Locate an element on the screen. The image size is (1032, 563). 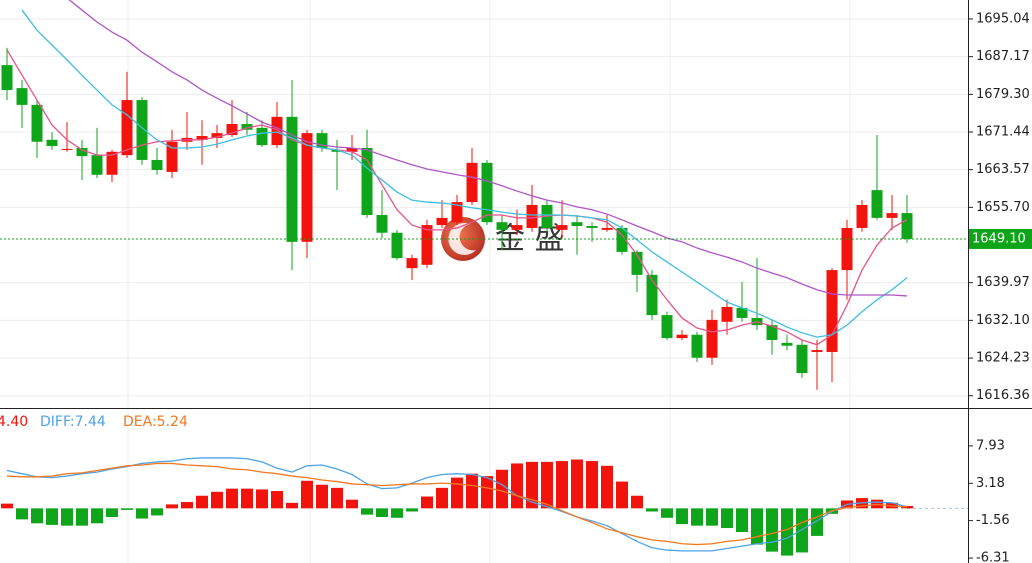
line-series is located at coordinates (457, 504).